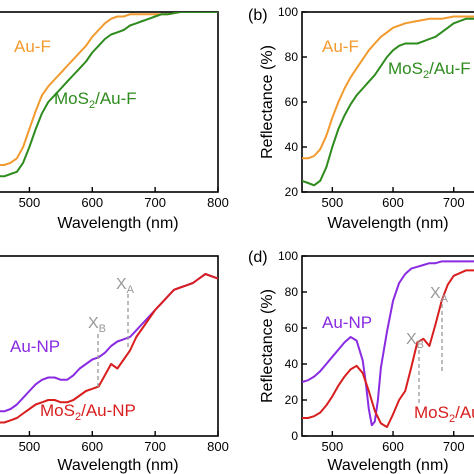 Image resolution: width=474 pixels, height=474 pixels. I want to click on panel-c-mos2-sub: 2, so click(78, 417).